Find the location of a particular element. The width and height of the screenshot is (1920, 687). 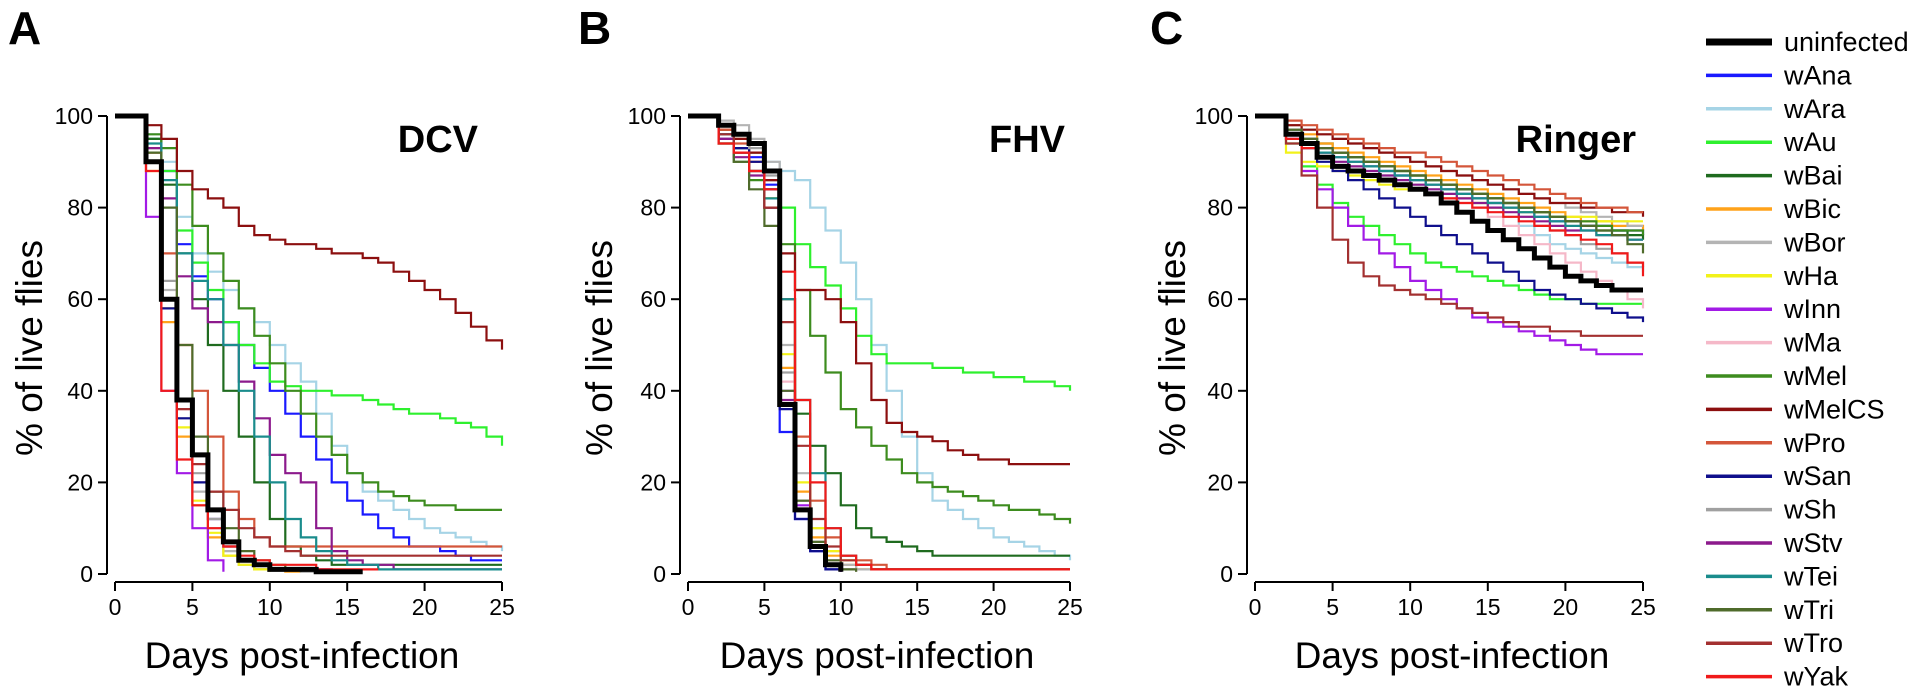

panel-b-y-axis: 0 20 40 60 80 100 is located at coordinates (654, 345).